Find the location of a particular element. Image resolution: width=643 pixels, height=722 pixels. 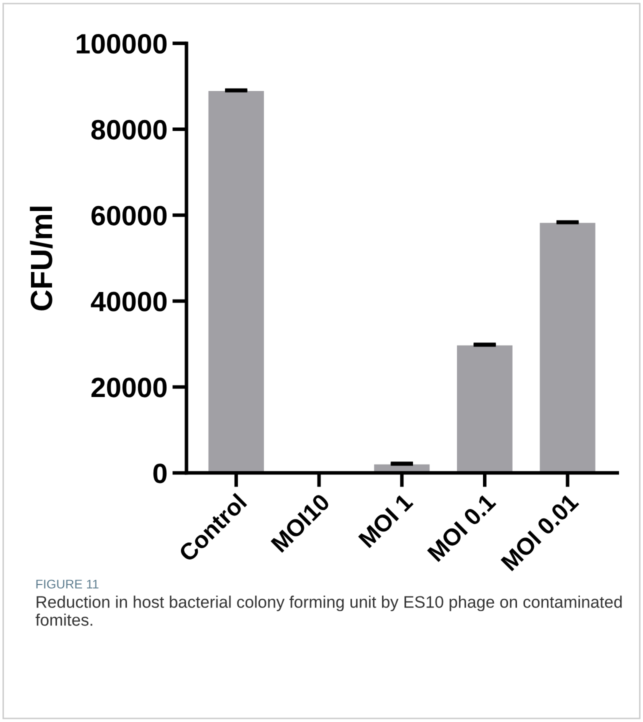

y-tick-label: 60000 is located at coordinates (129, 216).